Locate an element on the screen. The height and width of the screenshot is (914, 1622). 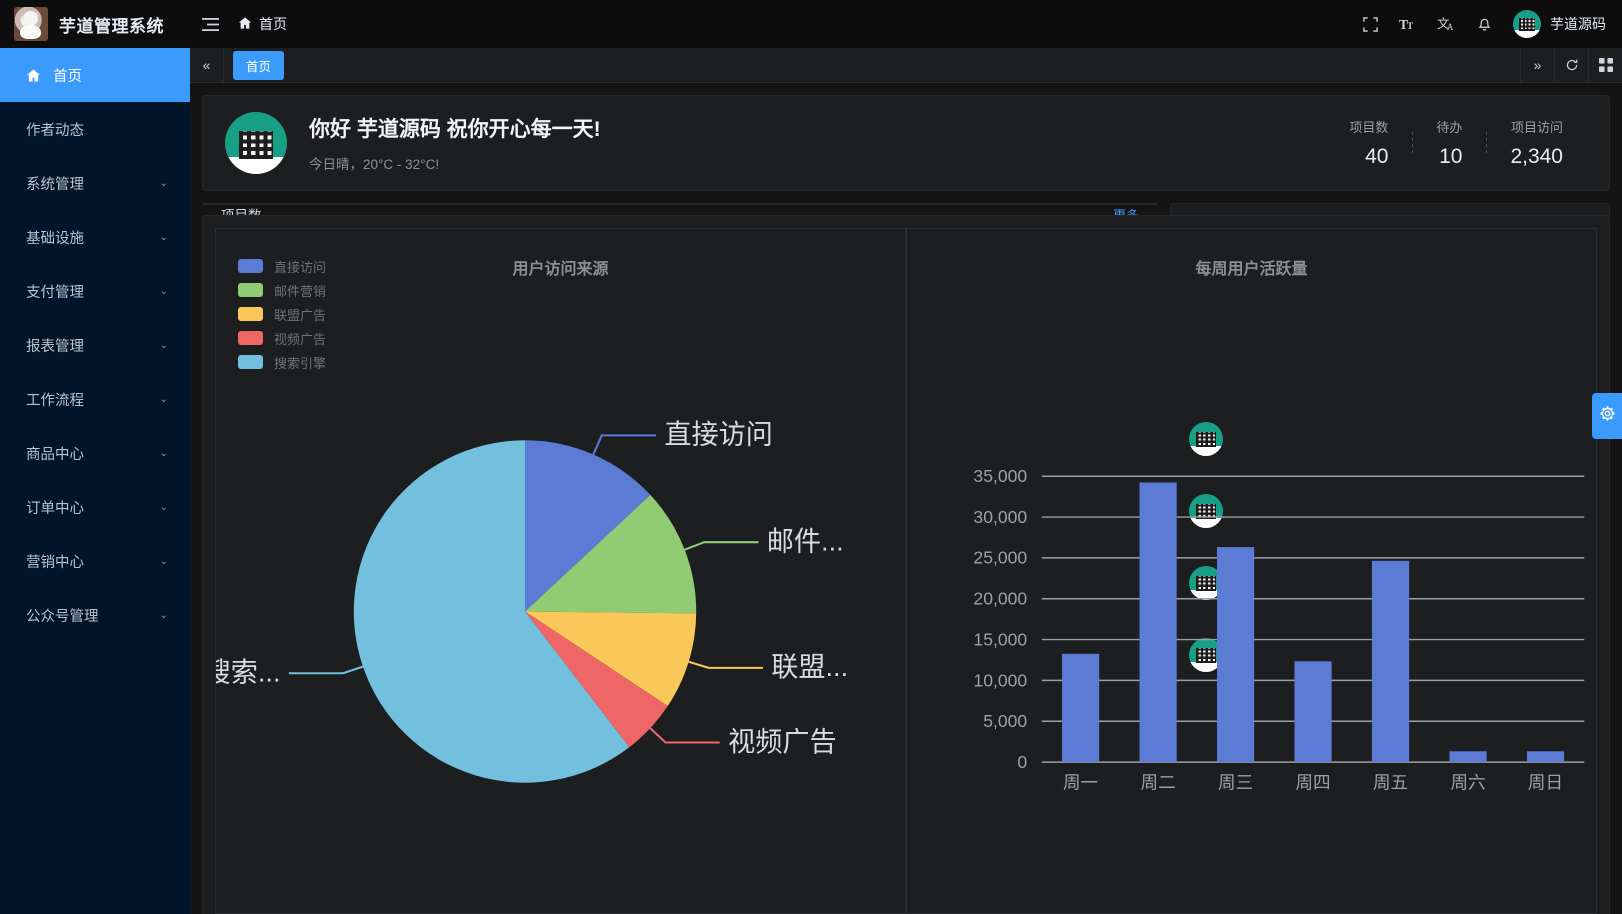
sidebar-item-system: 系统管理 ⌄ is located at coordinates (95, 183).